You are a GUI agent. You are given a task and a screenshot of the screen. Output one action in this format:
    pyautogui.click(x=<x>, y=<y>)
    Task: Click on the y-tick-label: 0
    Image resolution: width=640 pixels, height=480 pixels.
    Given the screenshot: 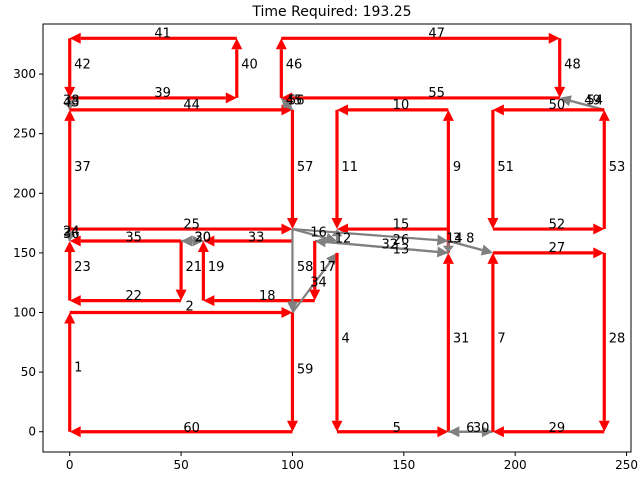 What is the action you would take?
    pyautogui.click(x=32, y=432)
    